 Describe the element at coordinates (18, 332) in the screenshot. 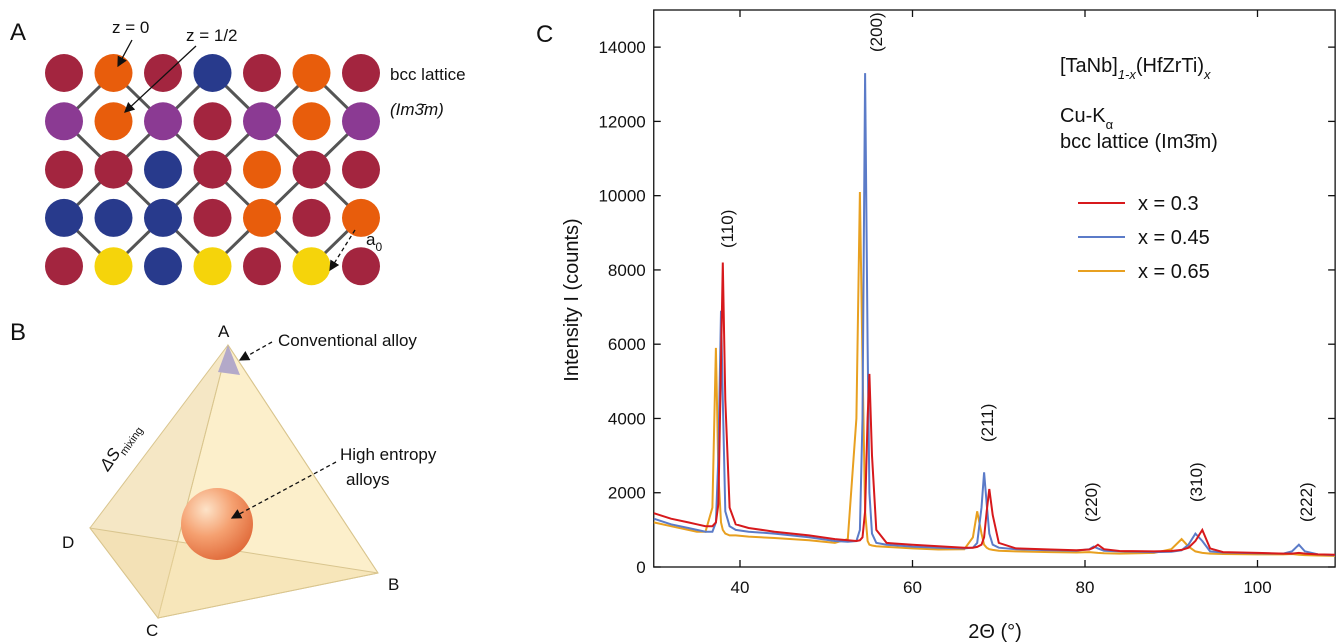

I see `panel-label: B` at that location.